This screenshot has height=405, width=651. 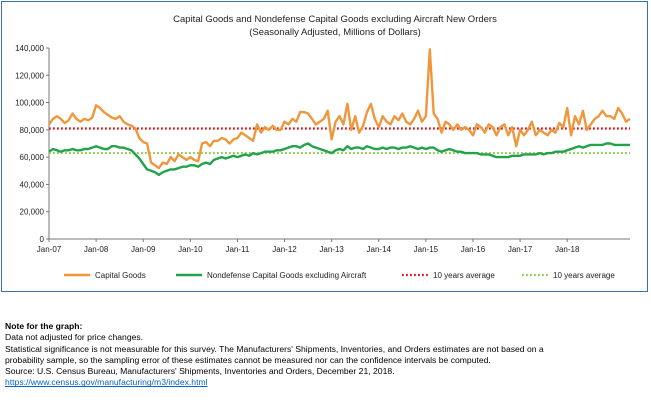 I want to click on y-tick-label: 20,000, so click(x=32, y=212).